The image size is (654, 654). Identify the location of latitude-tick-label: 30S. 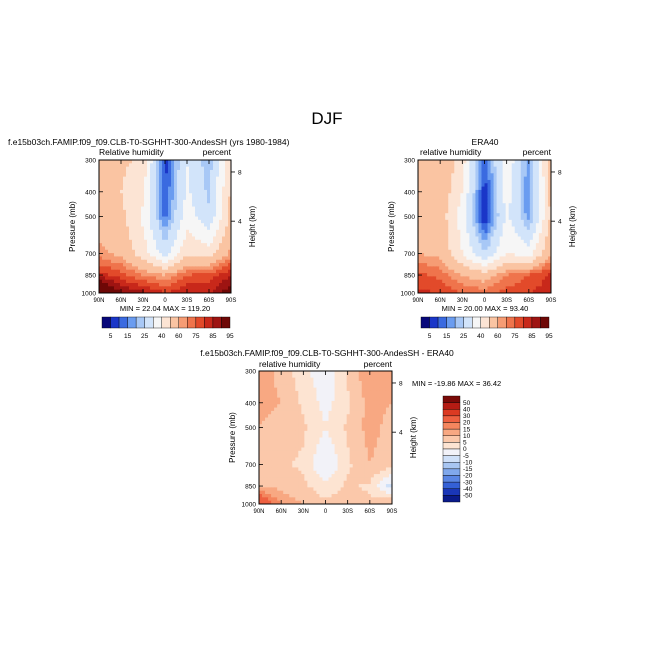
(187, 301).